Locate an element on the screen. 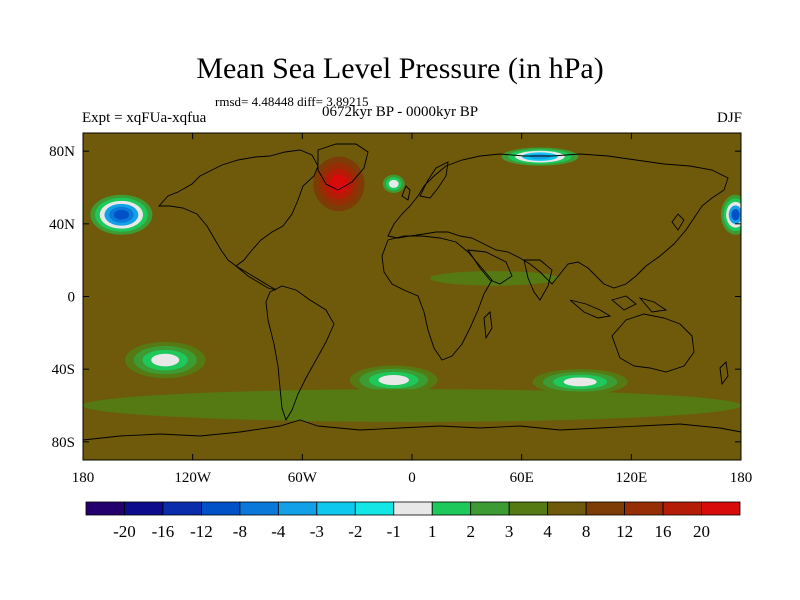 This screenshot has height=600, width=800. colorbar-label: 8 is located at coordinates (586, 531).